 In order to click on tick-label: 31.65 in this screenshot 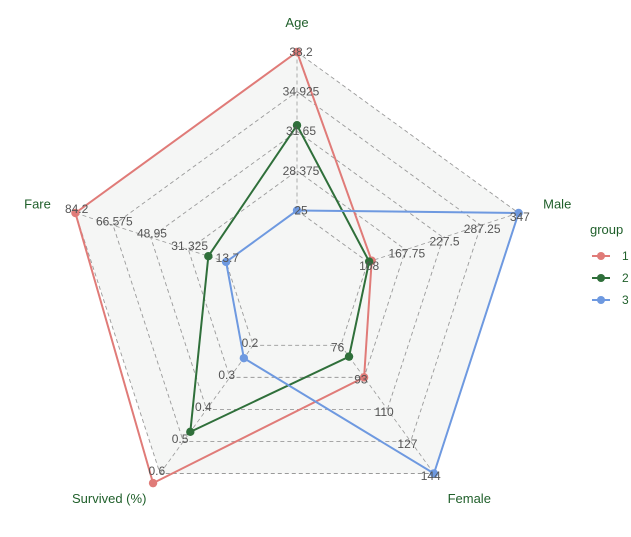, I will do `click(301, 131)`.